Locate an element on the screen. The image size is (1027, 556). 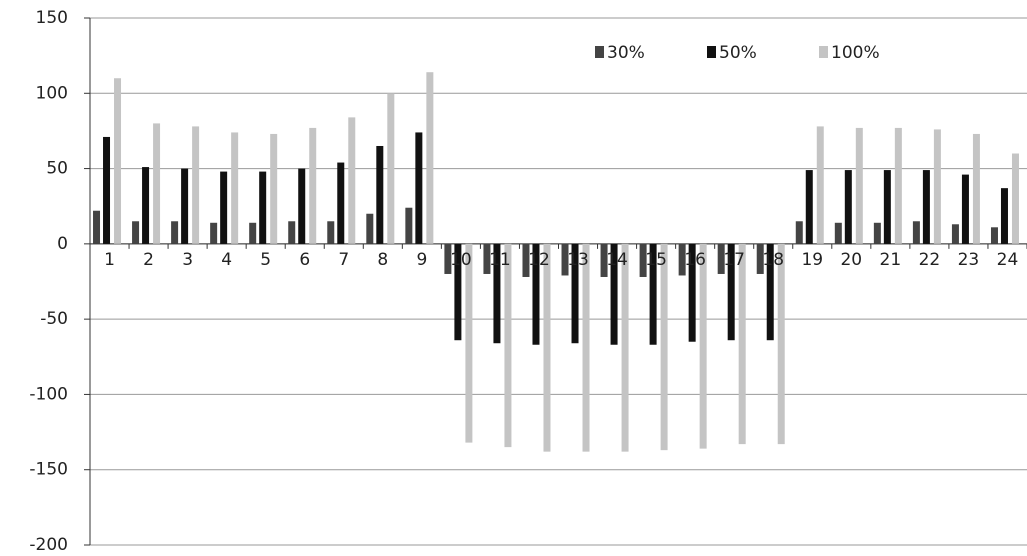
x-tick-label: 11 is located at coordinates (500, 260).